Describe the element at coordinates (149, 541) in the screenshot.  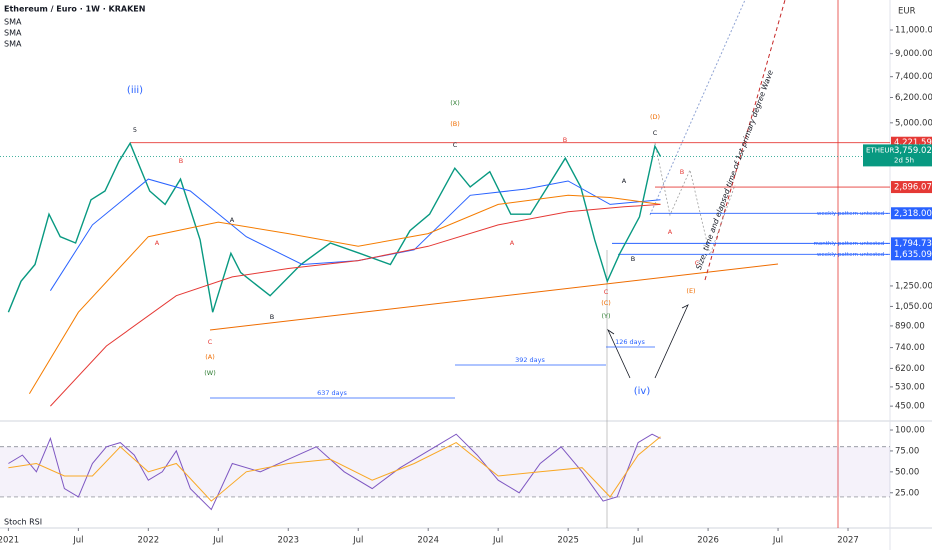
I see `x-tick-label: 2022` at that location.